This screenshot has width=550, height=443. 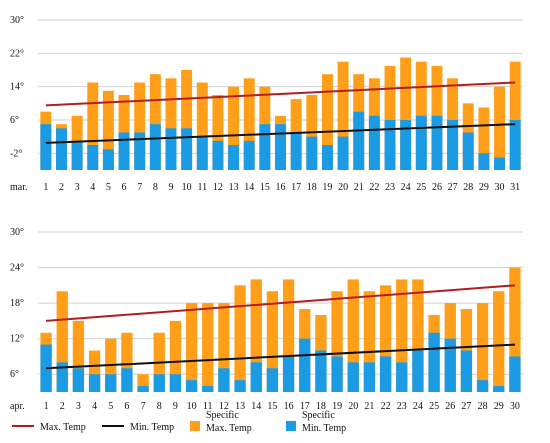 I want to click on x-tick-label: 5, so click(x=110, y=406).